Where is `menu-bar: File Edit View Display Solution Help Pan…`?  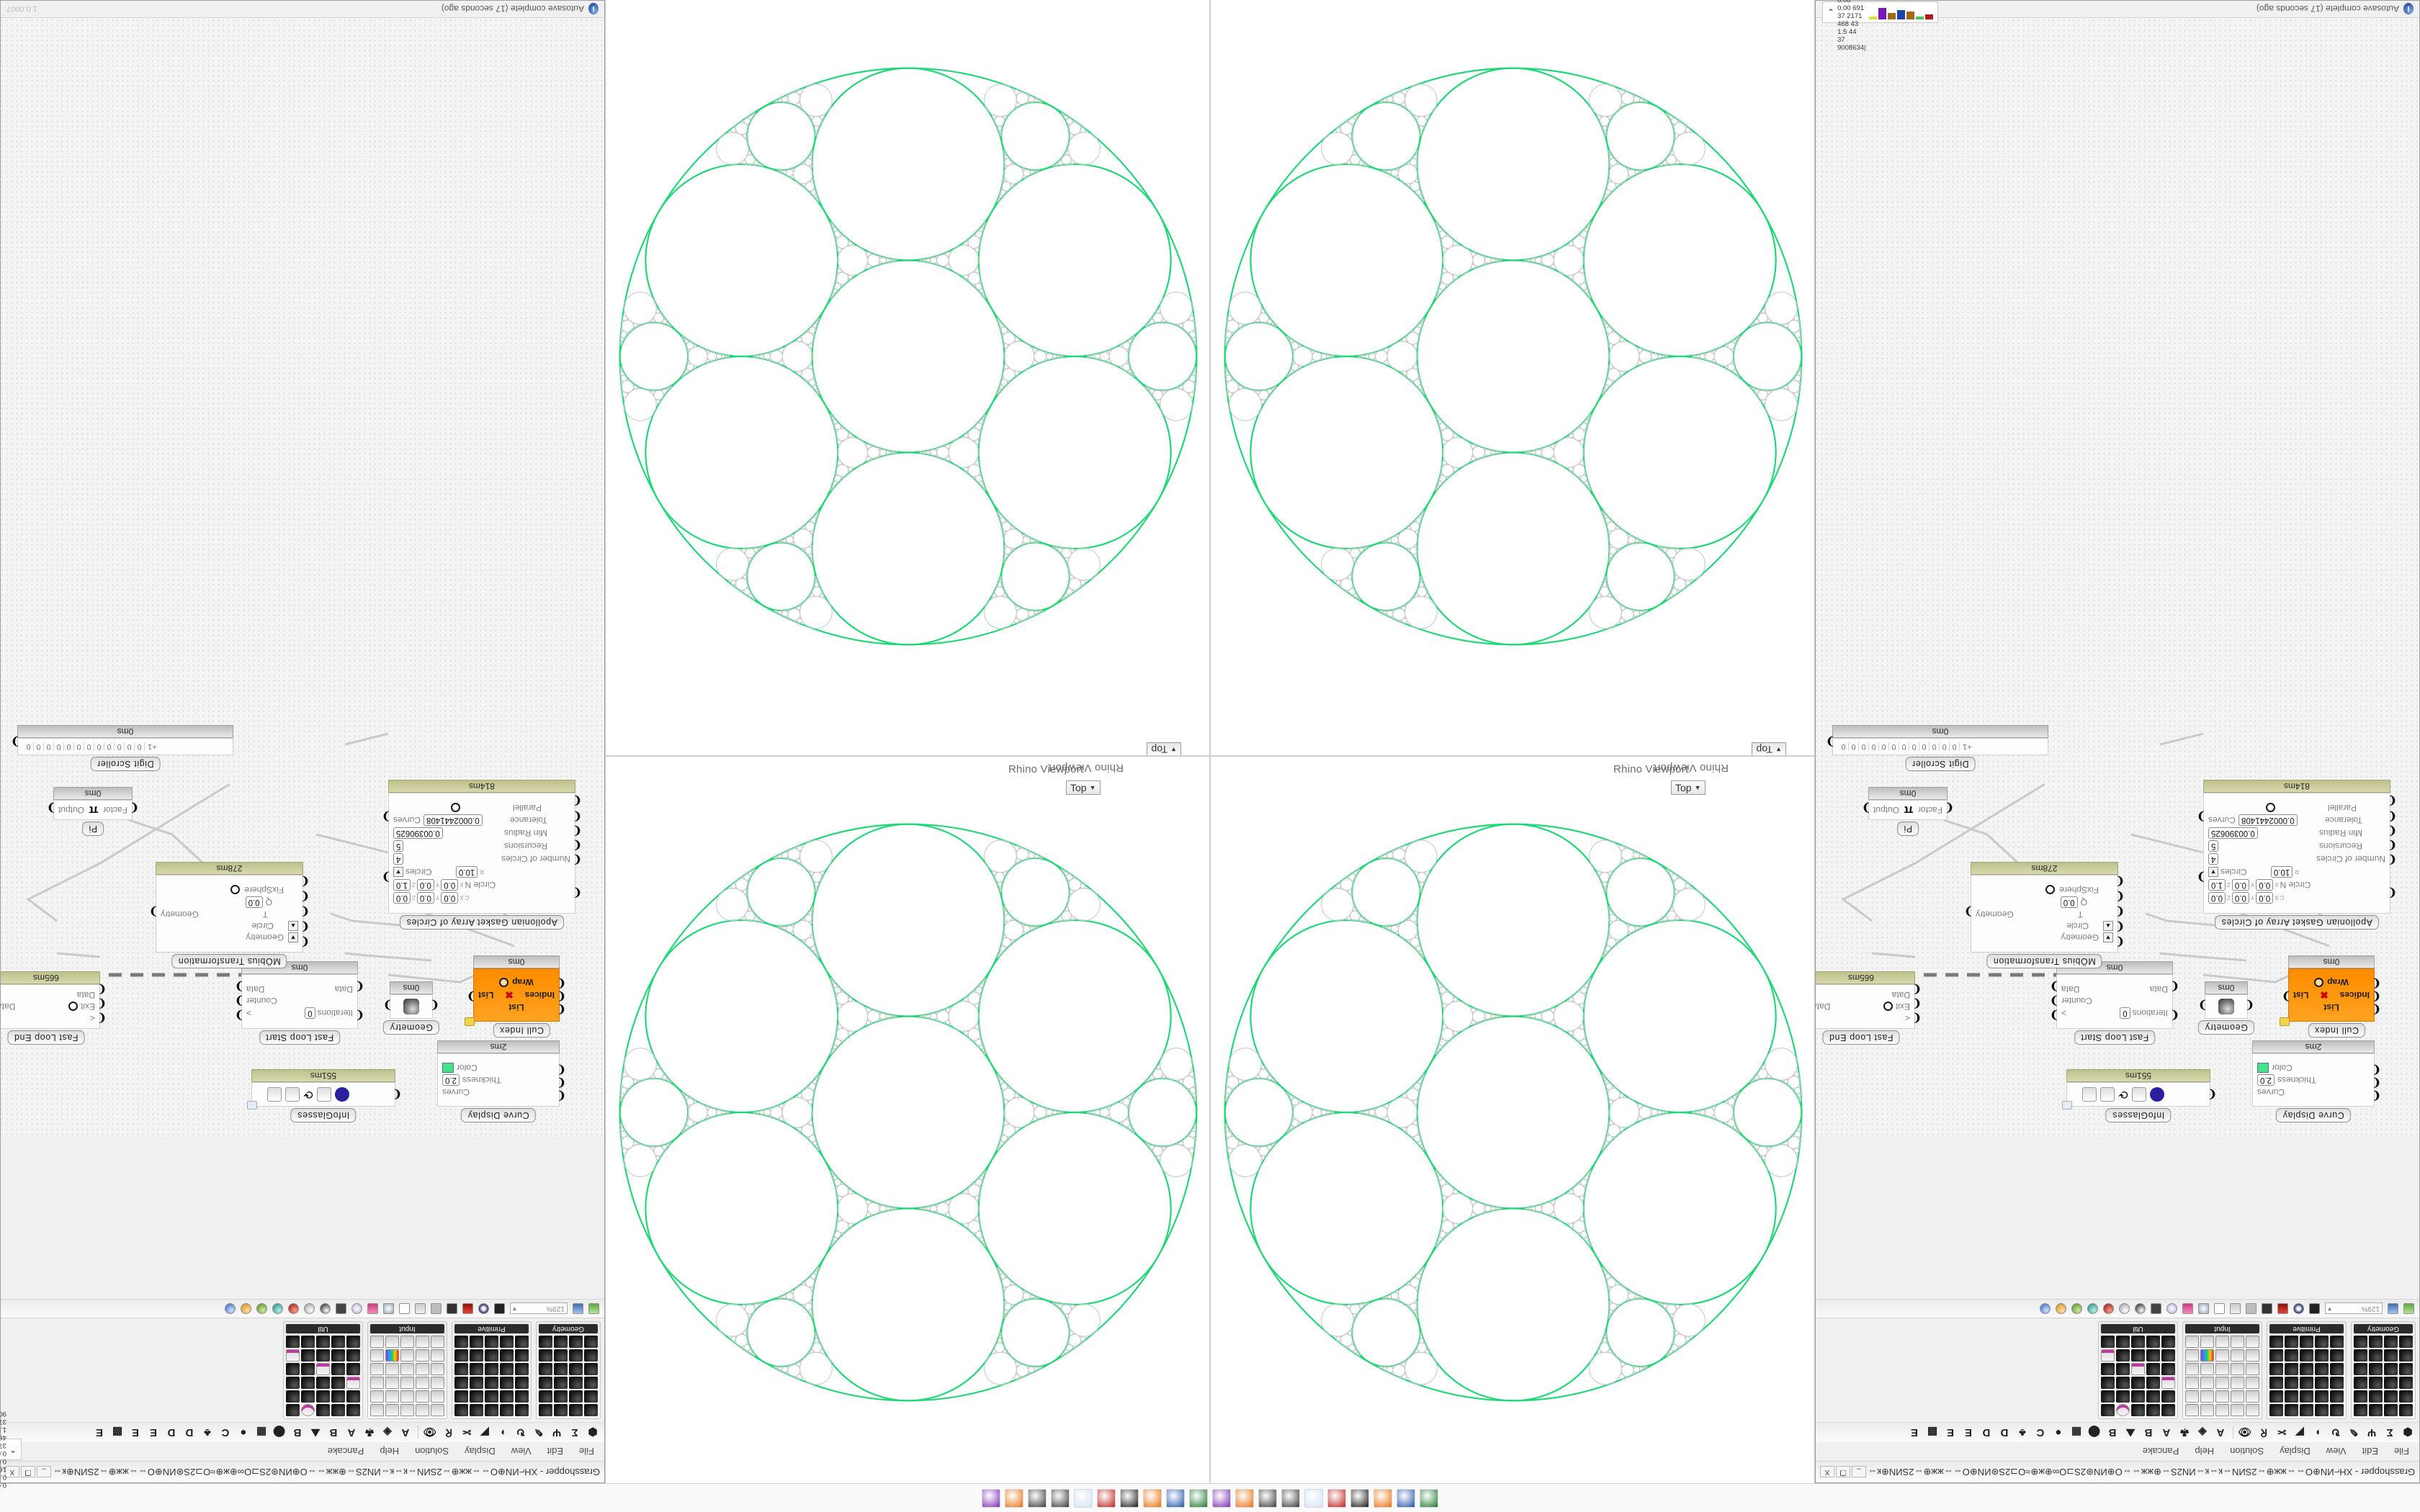 menu-bar: File Edit View Display Solution Help Pan… is located at coordinates (302, 1451).